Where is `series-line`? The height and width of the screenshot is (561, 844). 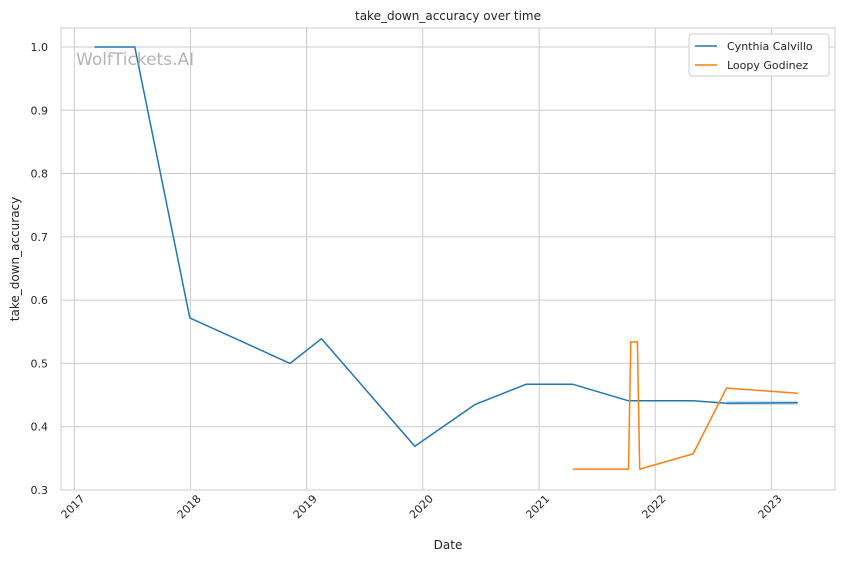
series-line is located at coordinates (685, 405).